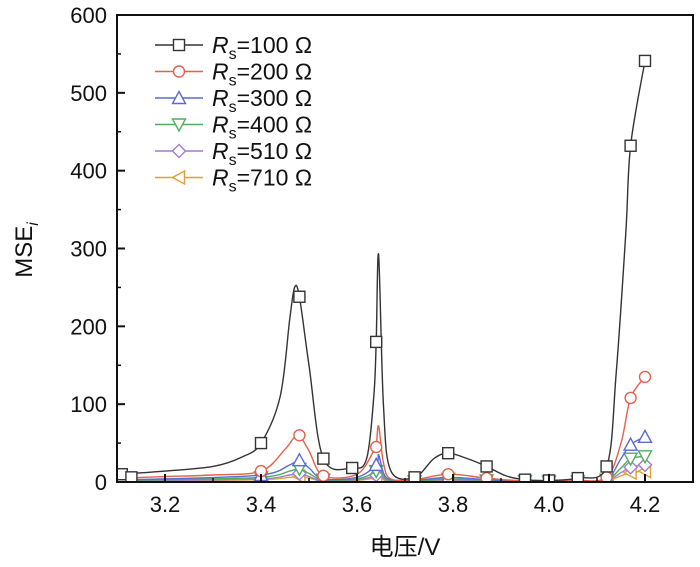  What do you see at coordinates (357, 504) in the screenshot?
I see `x-tick-label: 3.6` at bounding box center [357, 504].